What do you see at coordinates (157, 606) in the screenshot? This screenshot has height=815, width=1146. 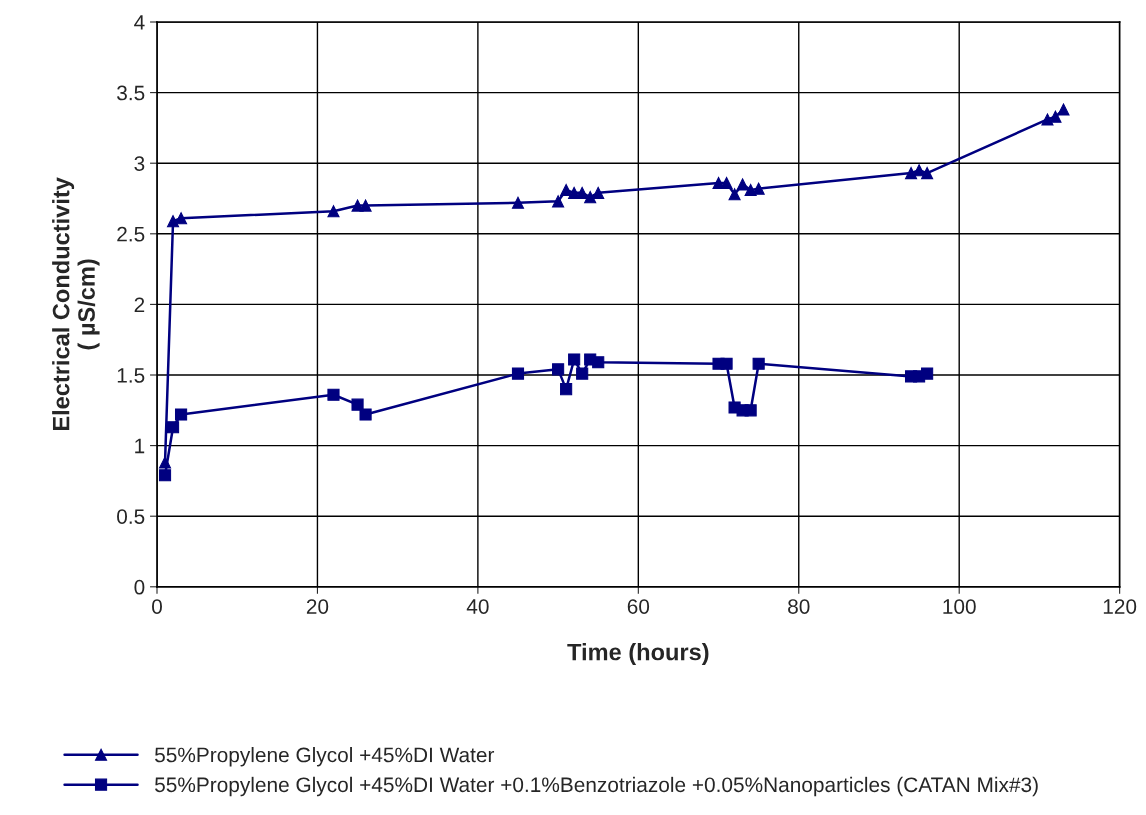 I see `x-tick-label: 0` at bounding box center [157, 606].